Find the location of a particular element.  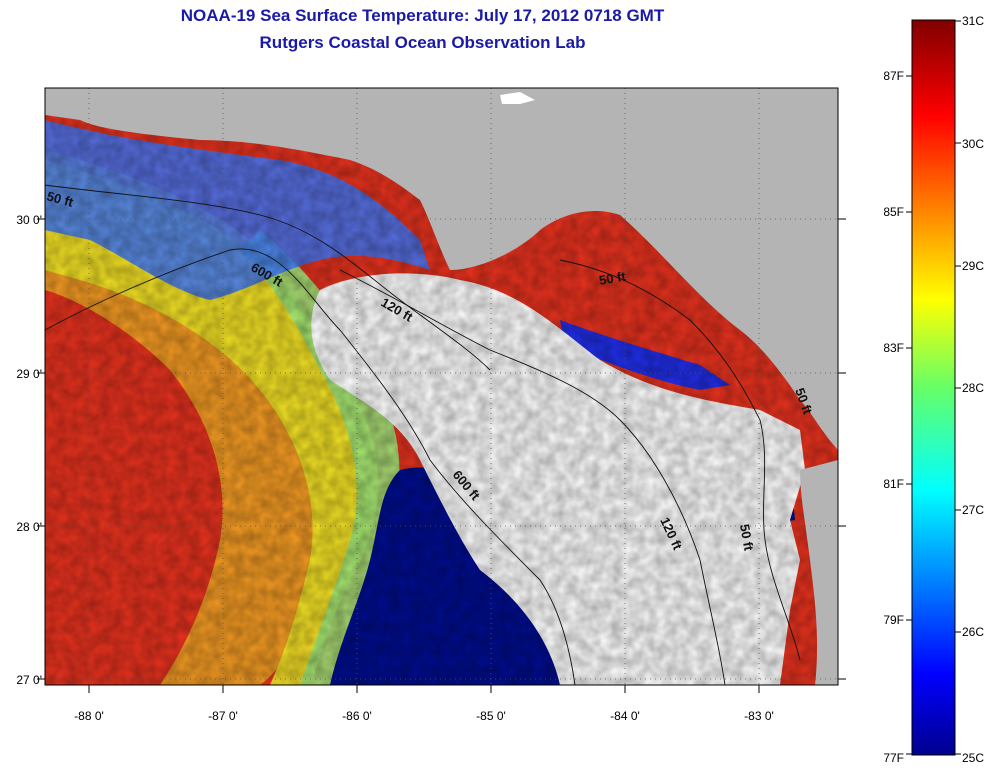

colorbar-label-79f: 79F is located at coordinates (893, 620).